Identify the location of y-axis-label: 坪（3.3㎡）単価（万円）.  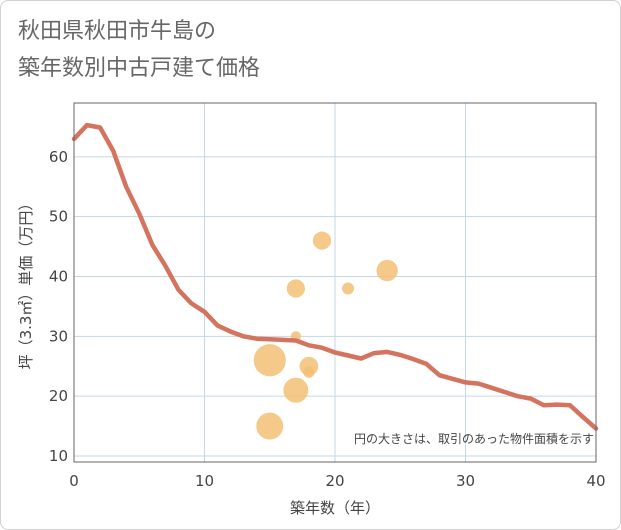
(26, 283).